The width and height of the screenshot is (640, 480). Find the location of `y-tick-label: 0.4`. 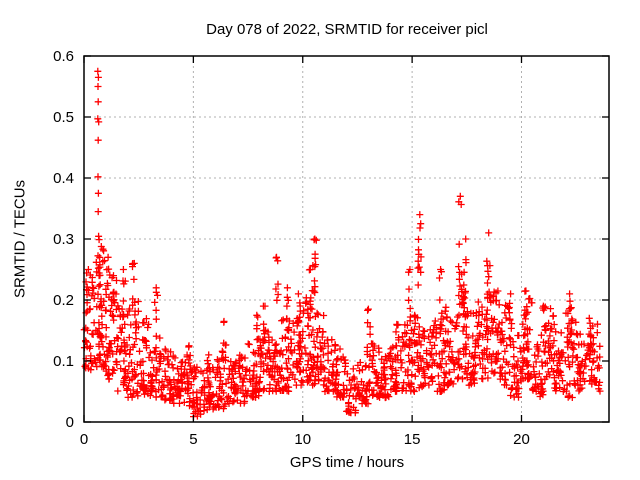

y-tick-label: 0.4 is located at coordinates (63, 178).